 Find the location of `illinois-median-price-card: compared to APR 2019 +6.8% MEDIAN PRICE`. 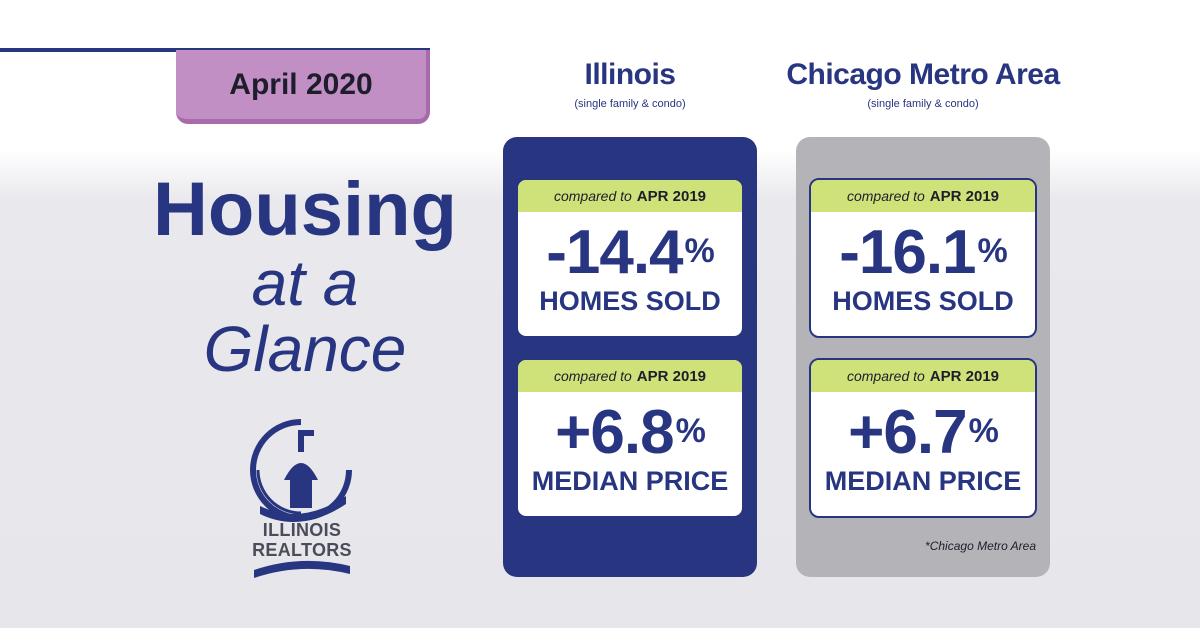

illinois-median-price-card: compared to APR 2019 +6.8% MEDIAN PRICE is located at coordinates (630, 438).